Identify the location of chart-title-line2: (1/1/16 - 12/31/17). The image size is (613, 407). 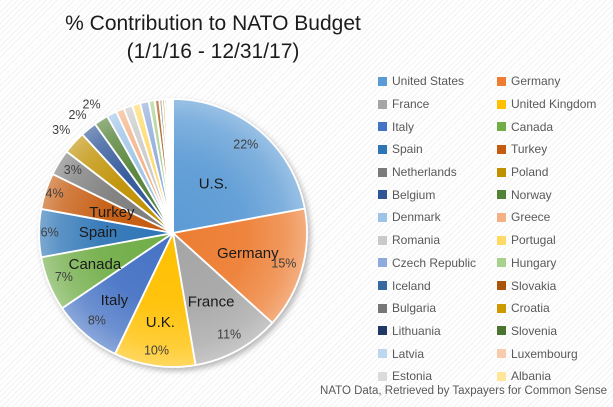
(213, 51).